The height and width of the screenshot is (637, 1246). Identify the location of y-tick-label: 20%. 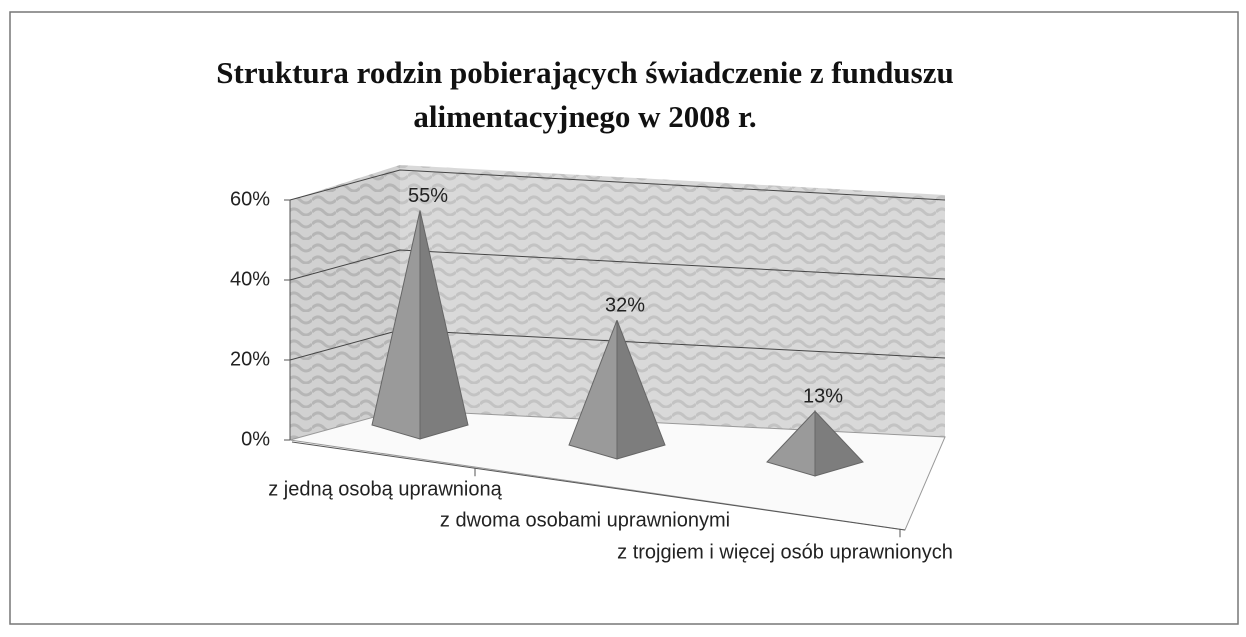
(250, 359).